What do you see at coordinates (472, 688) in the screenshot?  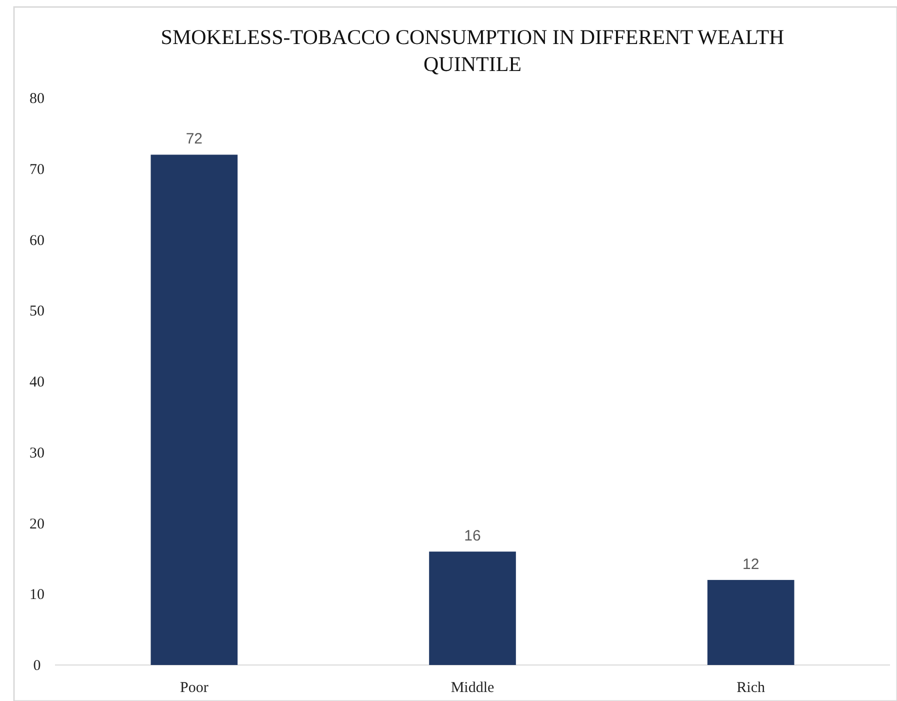 I see `x-tick-label: Middle` at bounding box center [472, 688].